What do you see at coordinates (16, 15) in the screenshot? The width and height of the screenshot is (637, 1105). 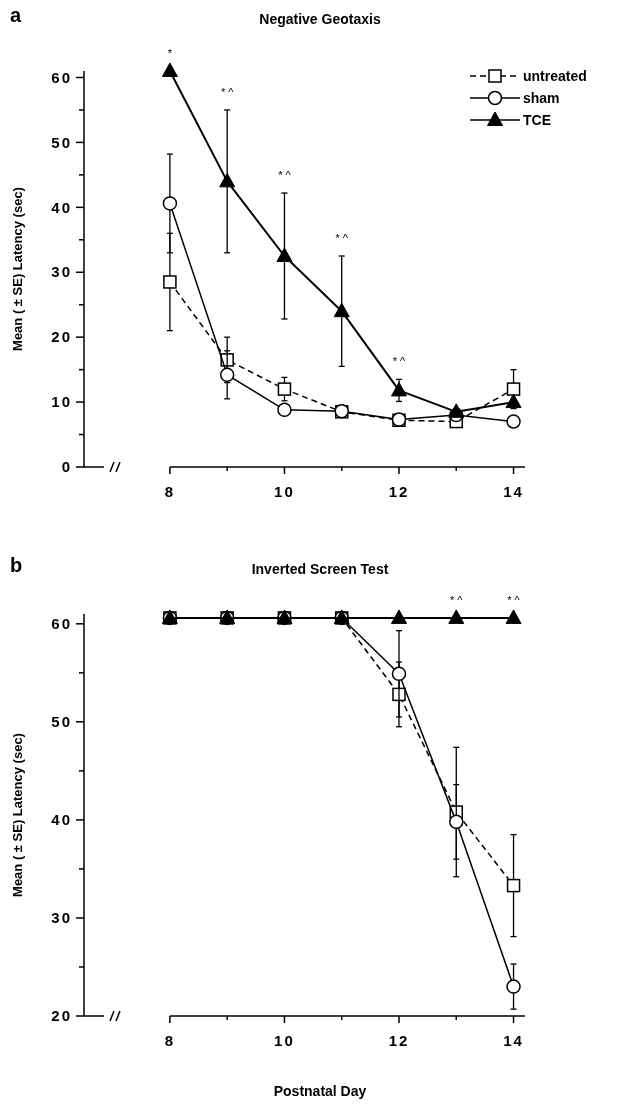 I see `text: a` at bounding box center [16, 15].